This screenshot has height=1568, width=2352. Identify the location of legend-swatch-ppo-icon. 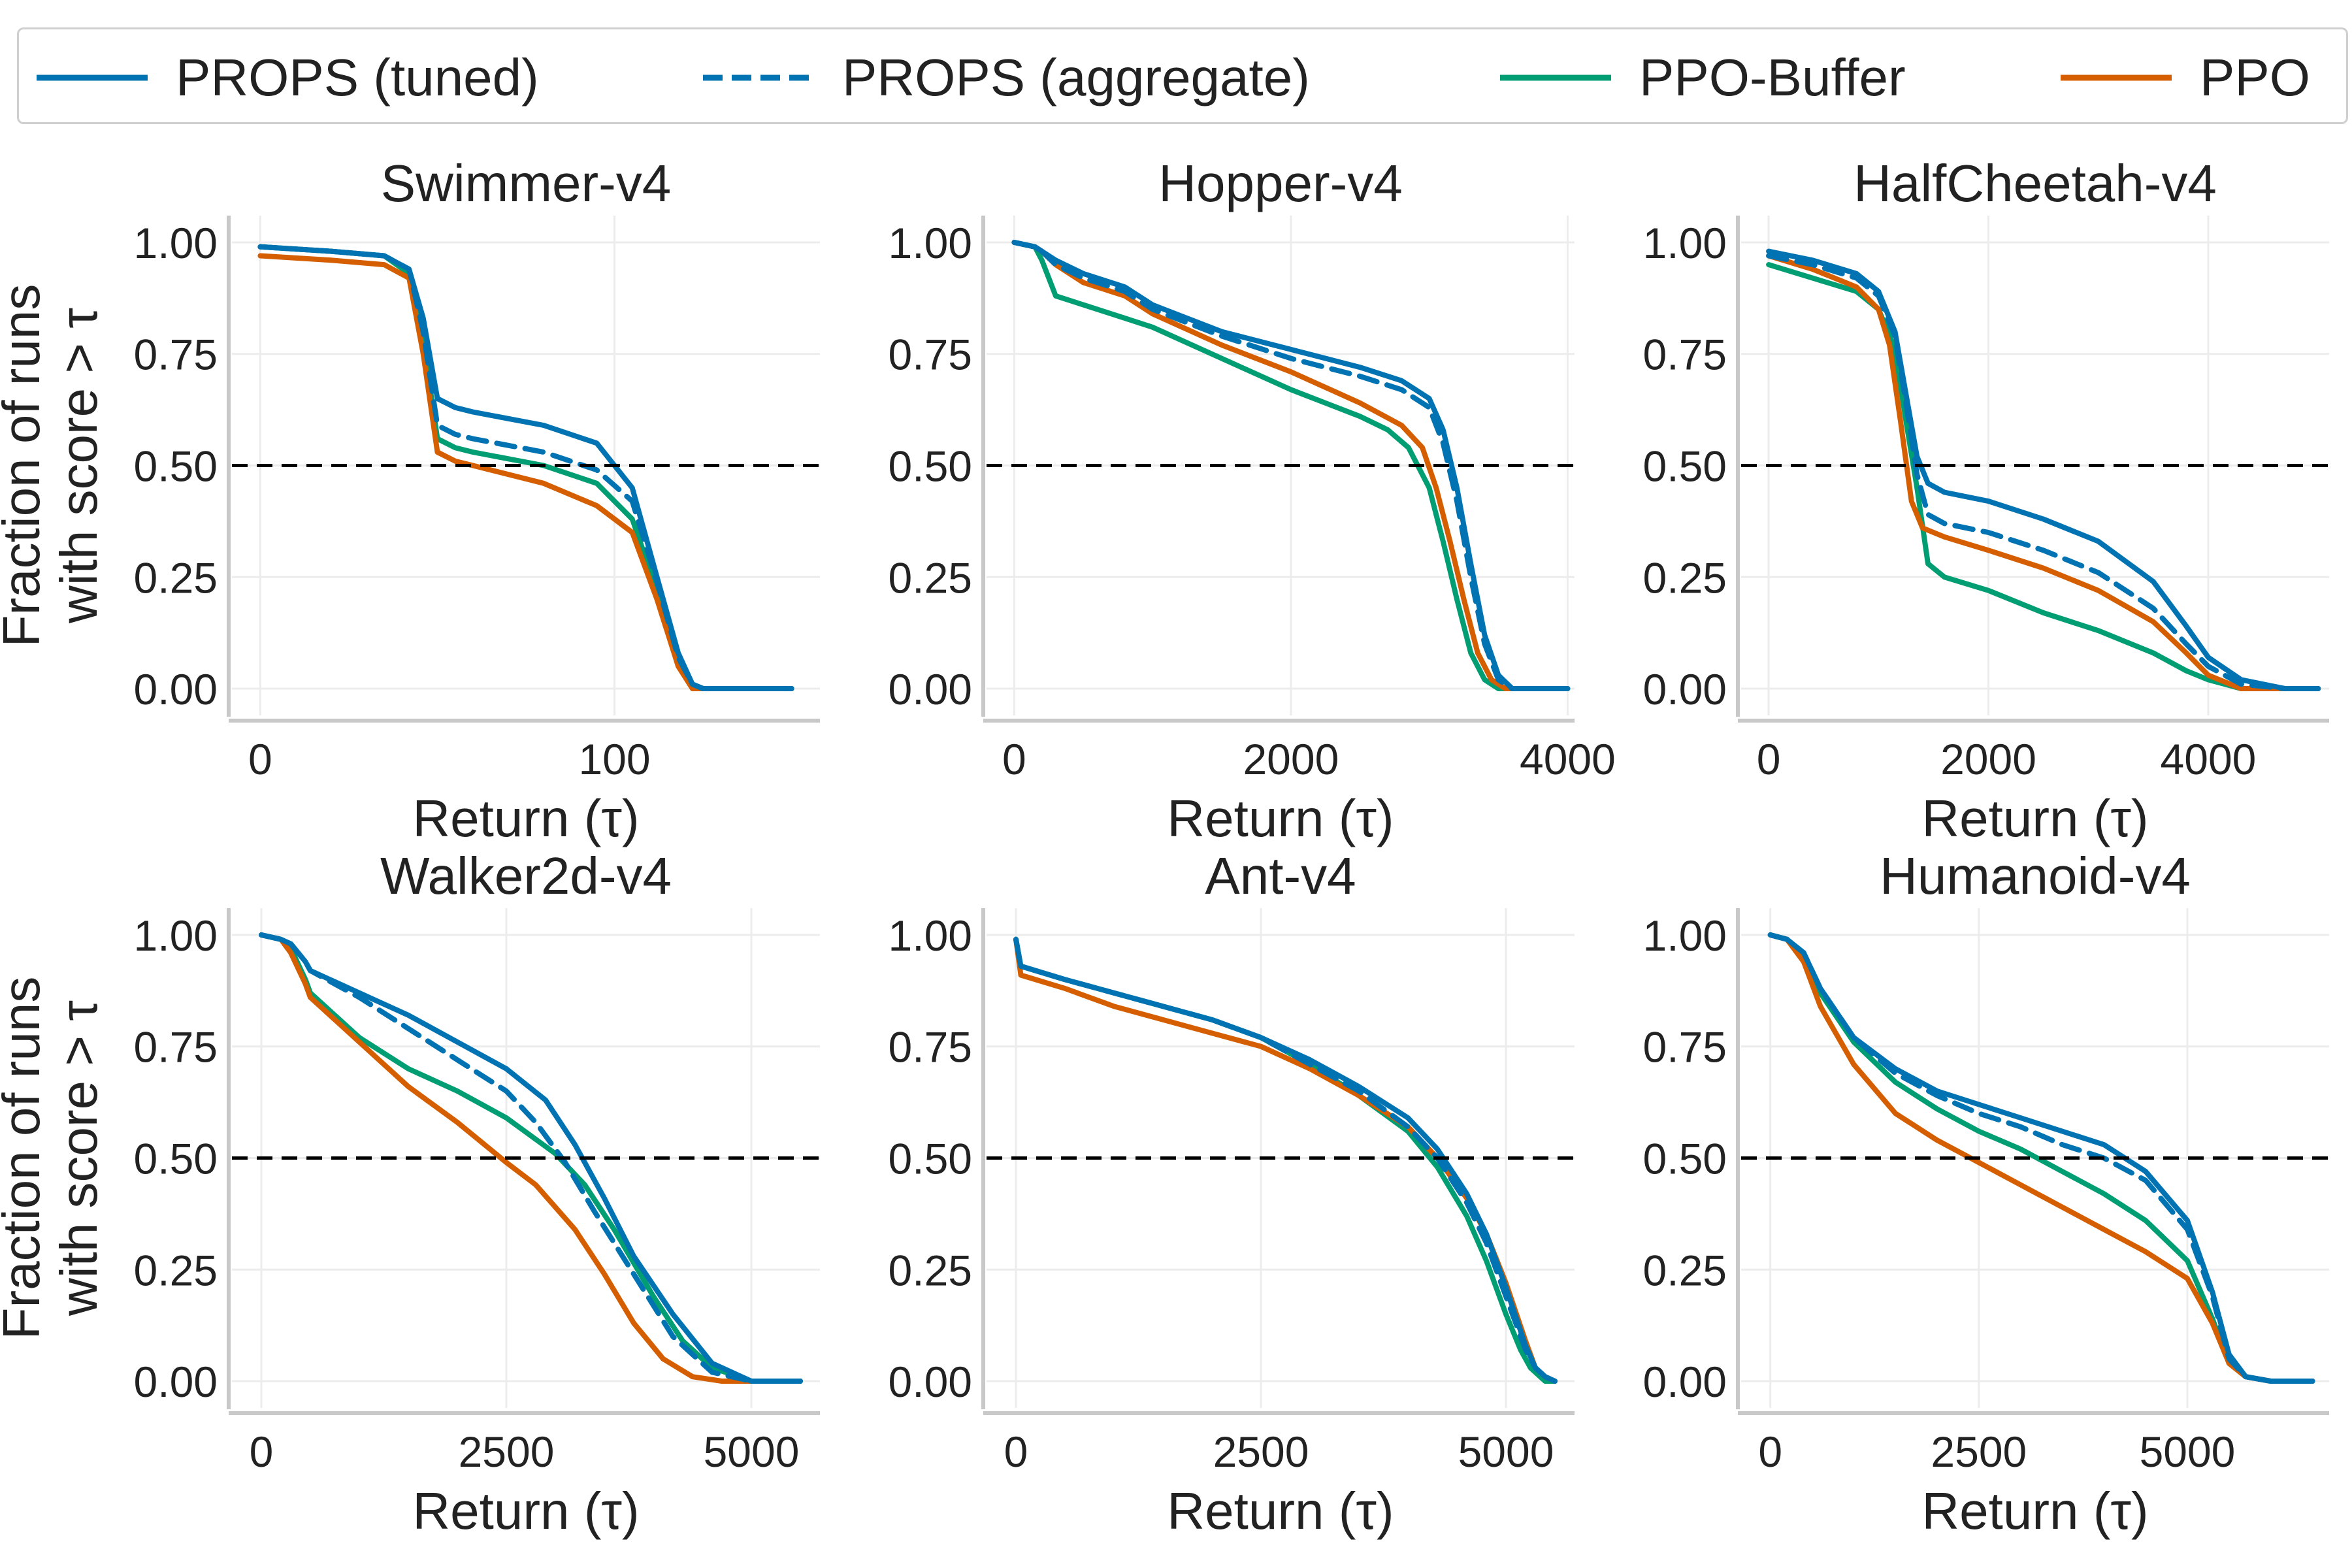
(2116, 77).